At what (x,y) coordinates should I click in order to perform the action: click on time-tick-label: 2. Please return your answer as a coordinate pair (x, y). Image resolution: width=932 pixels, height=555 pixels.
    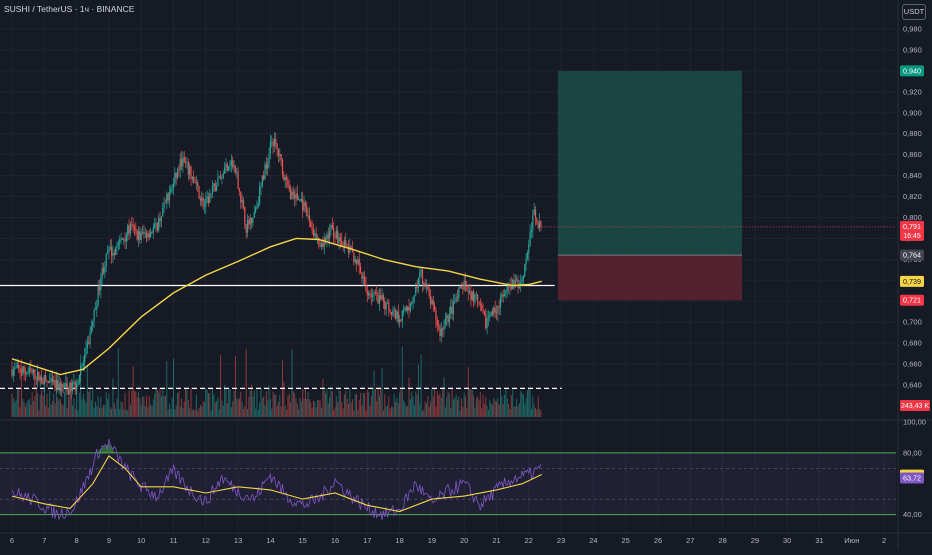
    Looking at the image, I should click on (884, 540).